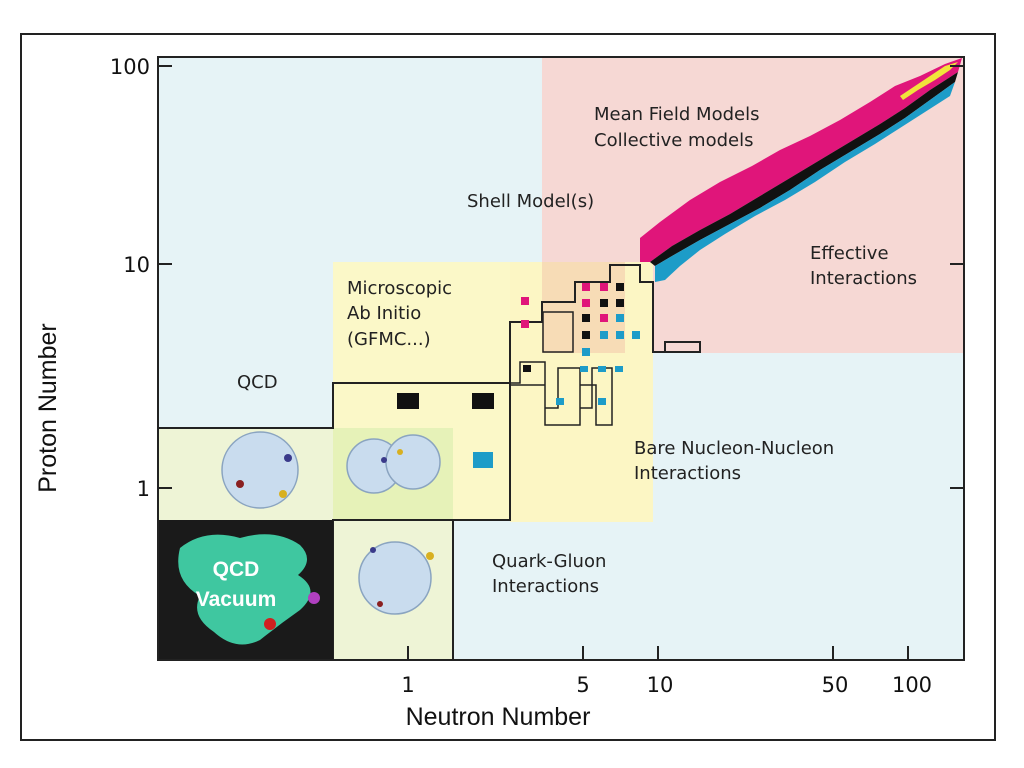 The width and height of the screenshot is (1024, 768). What do you see at coordinates (530, 201) in the screenshot?
I see `shell-model-label: Shell Model(s)` at bounding box center [530, 201].